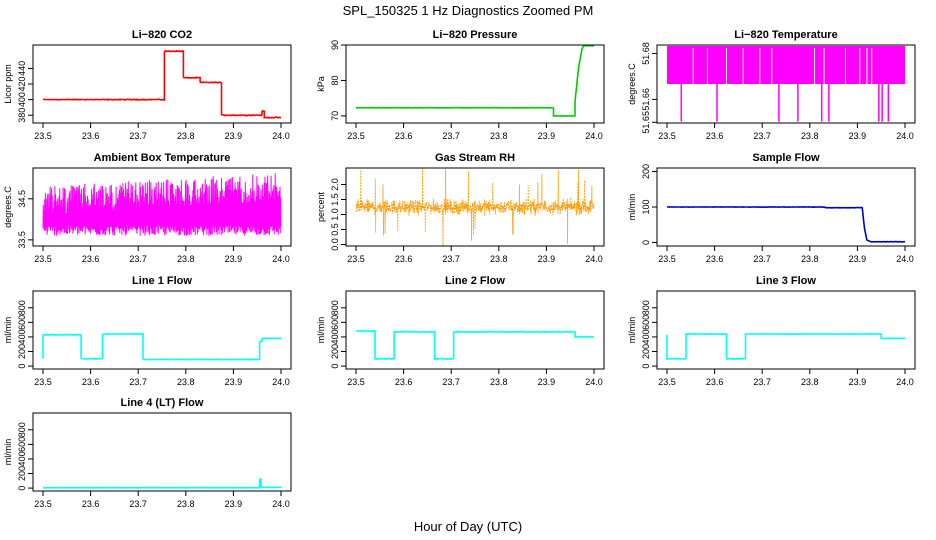 The height and width of the screenshot is (540, 936). Describe the element at coordinates (786, 64) in the screenshot. I see `series-band` at that location.